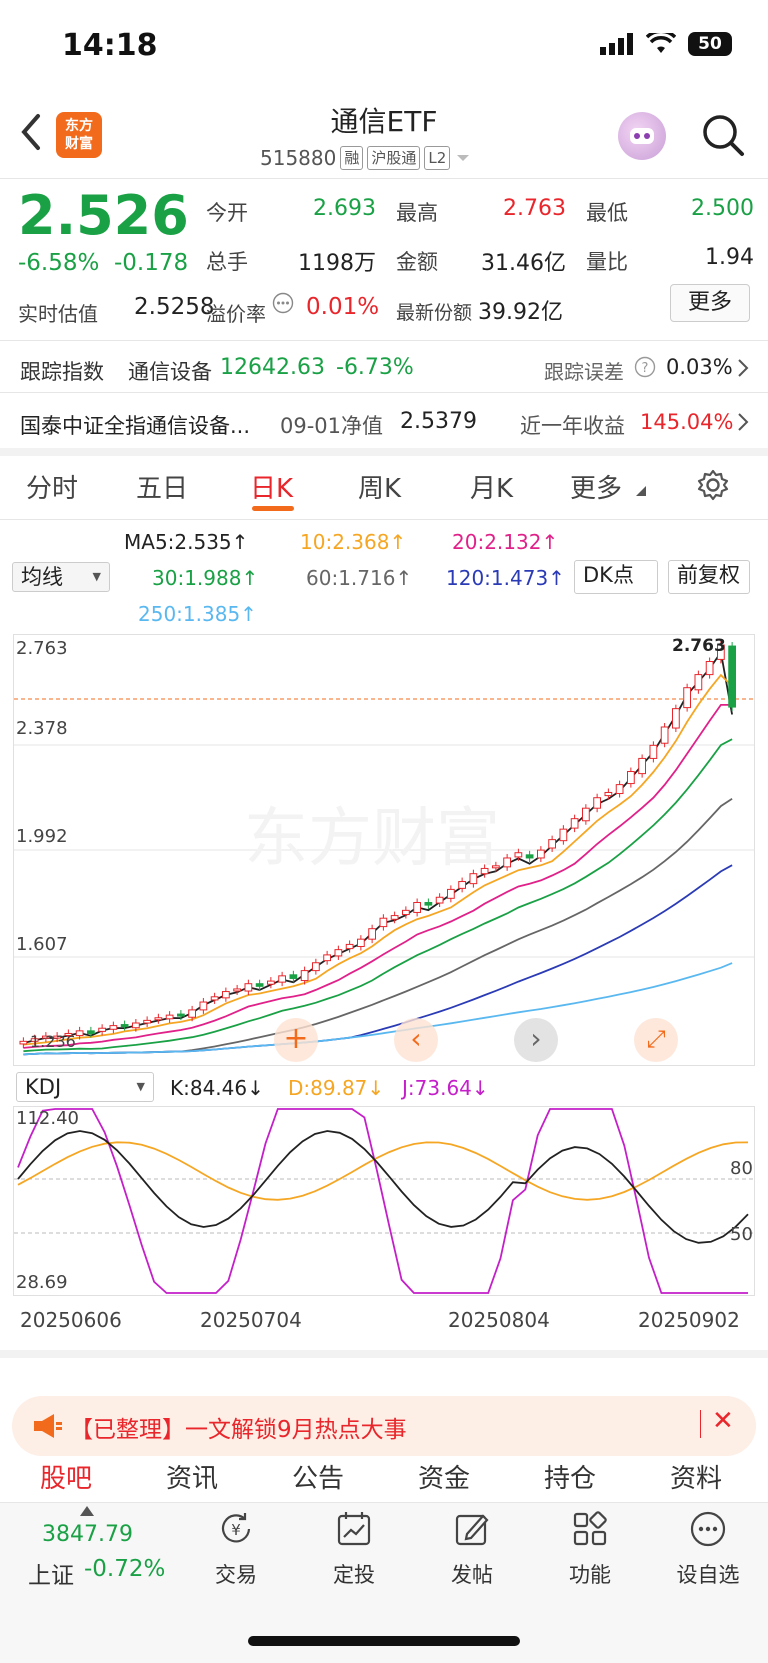  Describe the element at coordinates (492, 489) in the screenshot. I see `tab-monthly-k: 月K` at that location.